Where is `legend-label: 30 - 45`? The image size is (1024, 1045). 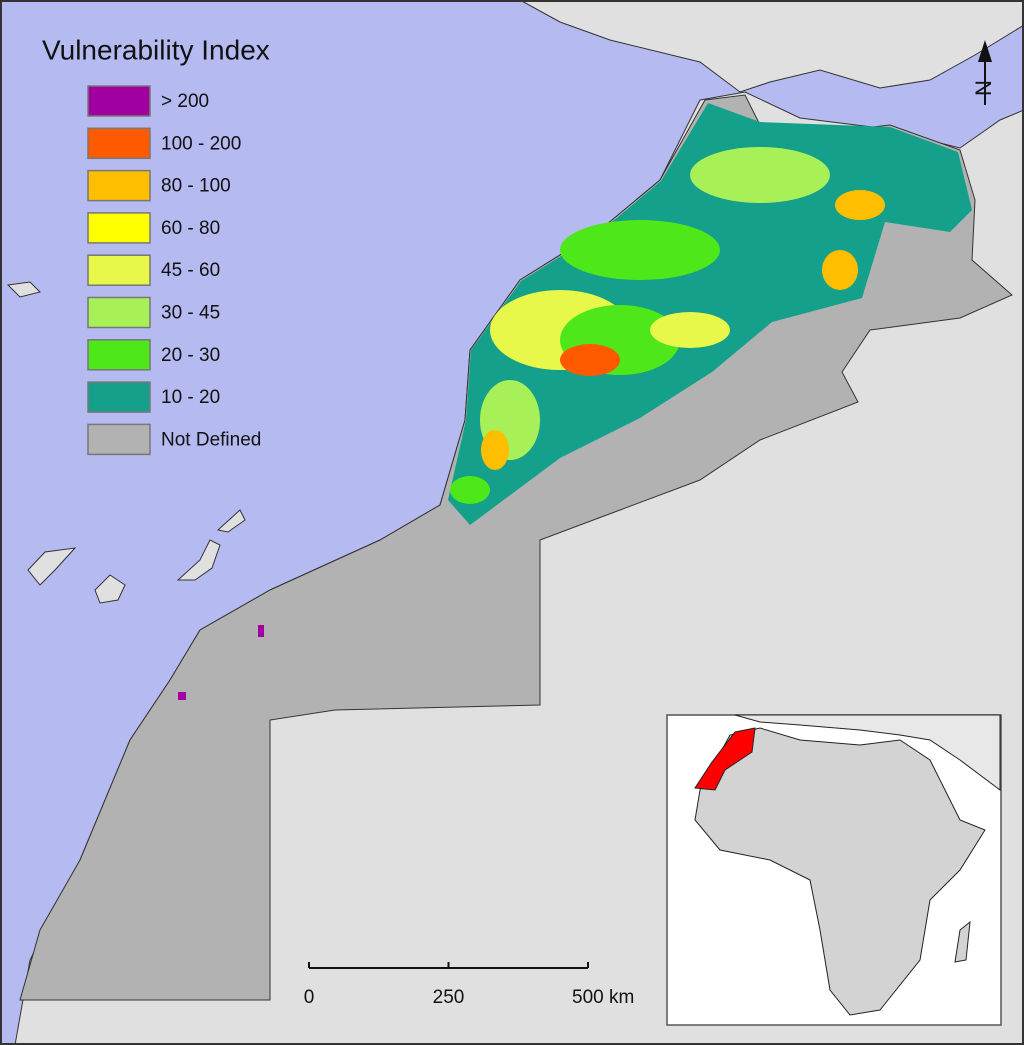 legend-label: 30 - 45 is located at coordinates (190, 313).